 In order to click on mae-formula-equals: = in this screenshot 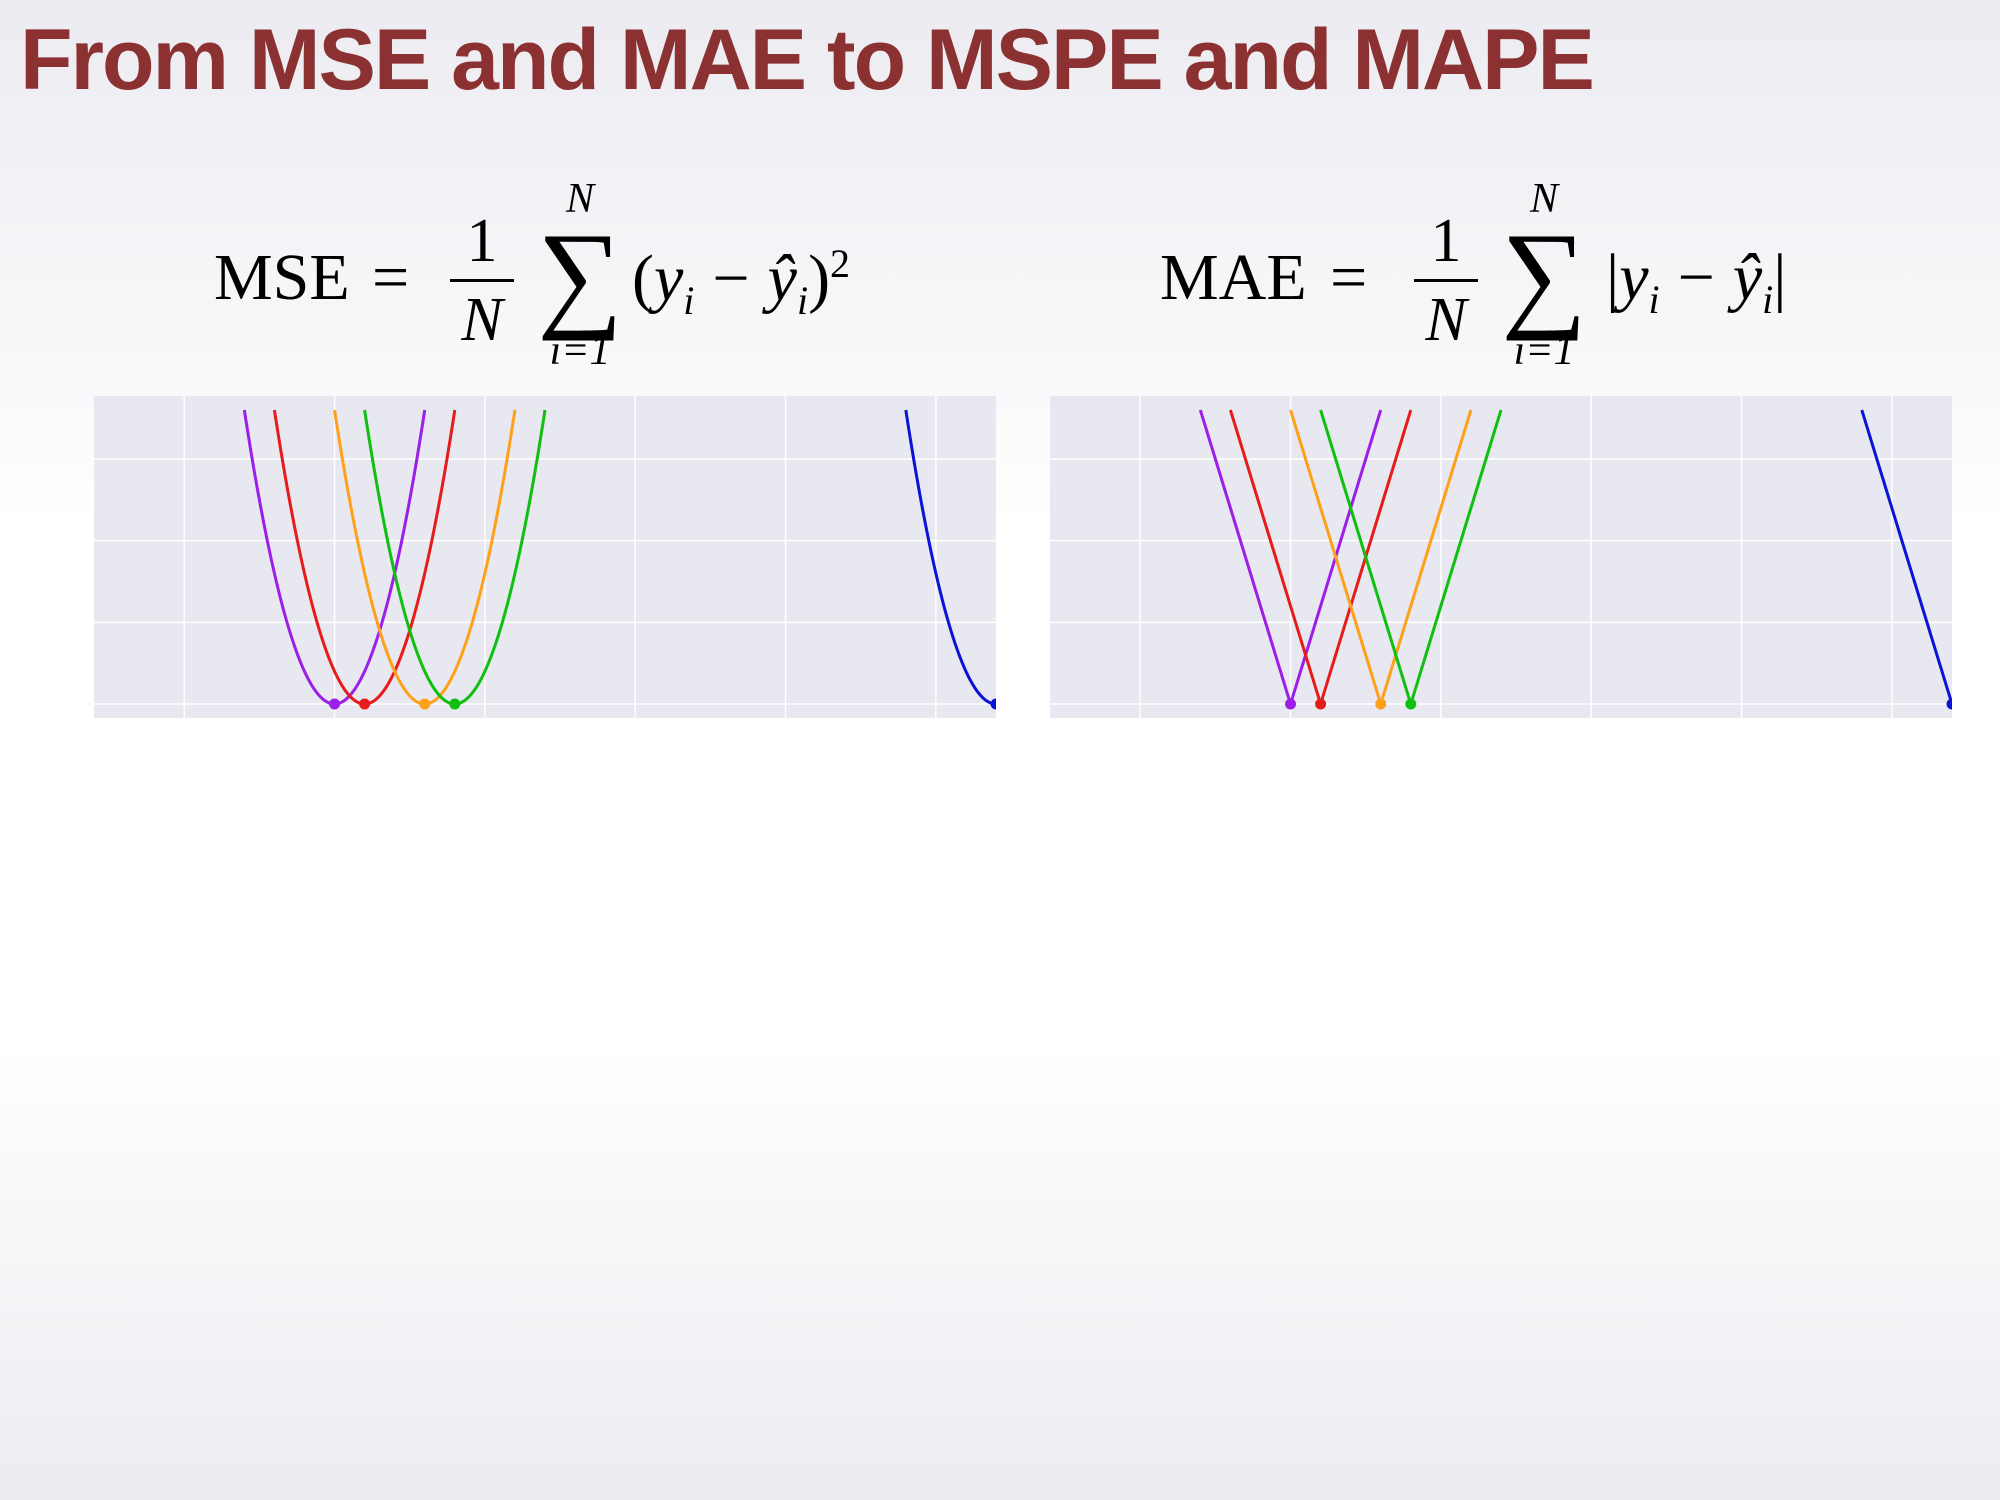, I will do `click(1349, 277)`.